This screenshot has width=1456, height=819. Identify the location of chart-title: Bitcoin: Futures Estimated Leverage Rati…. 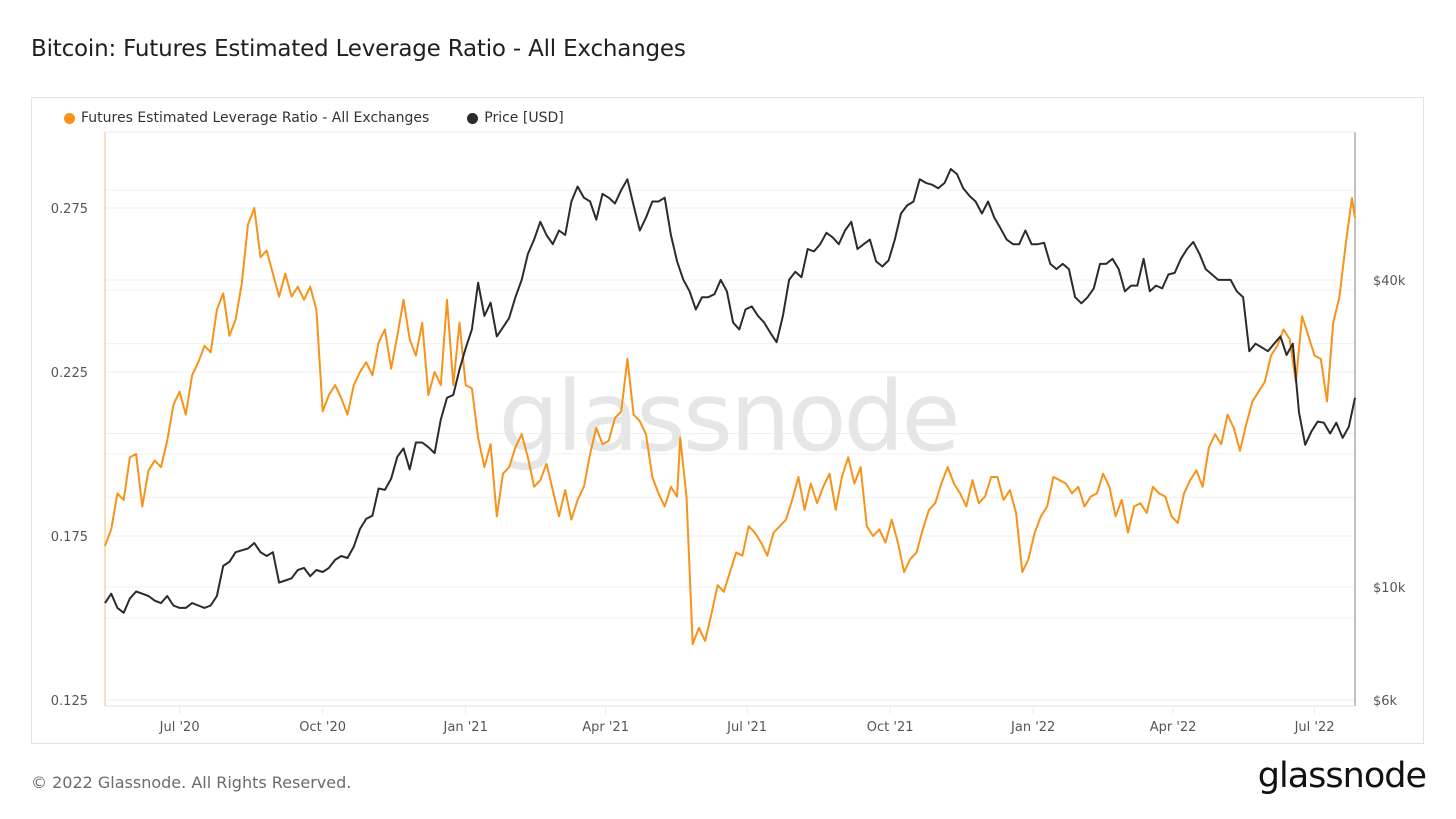
(358, 49).